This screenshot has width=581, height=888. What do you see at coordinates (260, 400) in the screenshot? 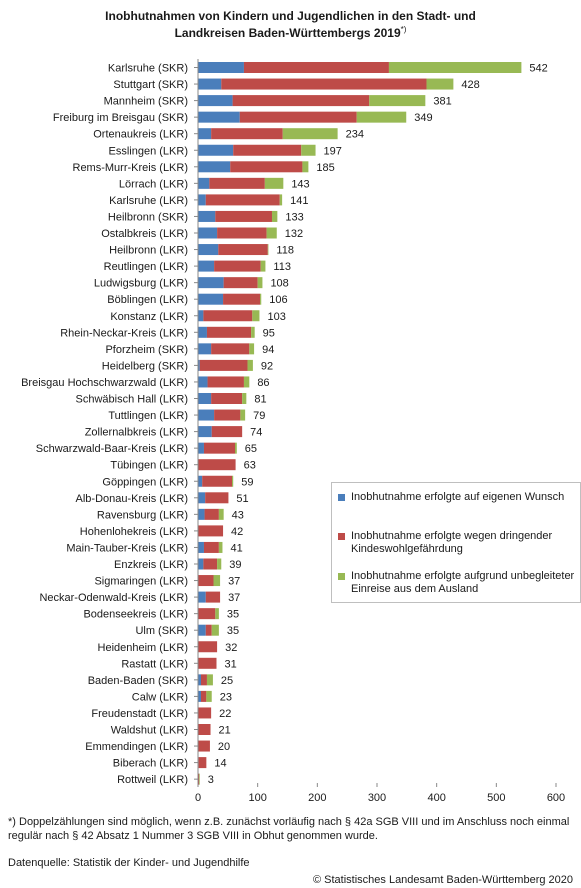
I see `total-label: 81` at bounding box center [260, 400].